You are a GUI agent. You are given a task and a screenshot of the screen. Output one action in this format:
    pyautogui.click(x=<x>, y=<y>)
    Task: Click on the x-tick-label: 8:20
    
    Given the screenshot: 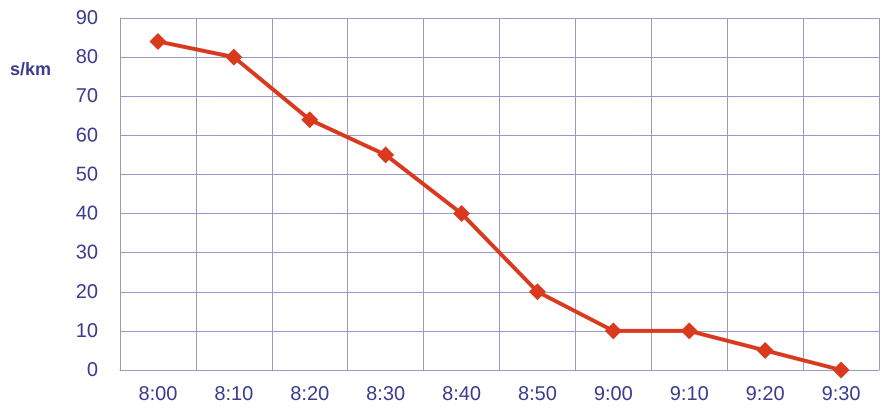 What is the action you would take?
    pyautogui.click(x=310, y=394)
    